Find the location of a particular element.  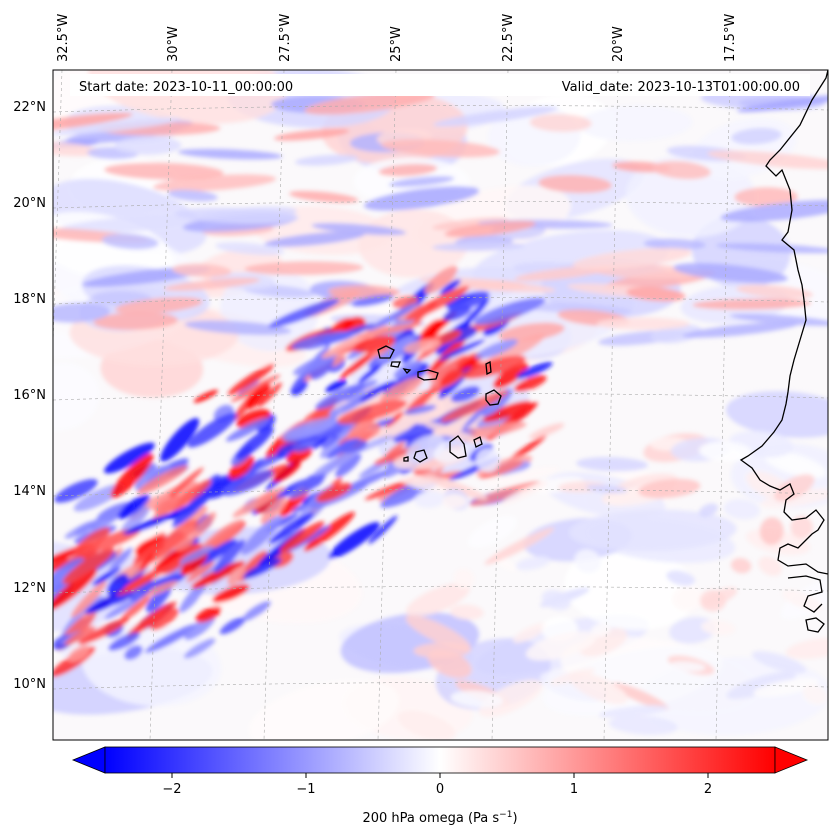

lon-label-17-5w: 17.5°W is located at coordinates (730, 38).